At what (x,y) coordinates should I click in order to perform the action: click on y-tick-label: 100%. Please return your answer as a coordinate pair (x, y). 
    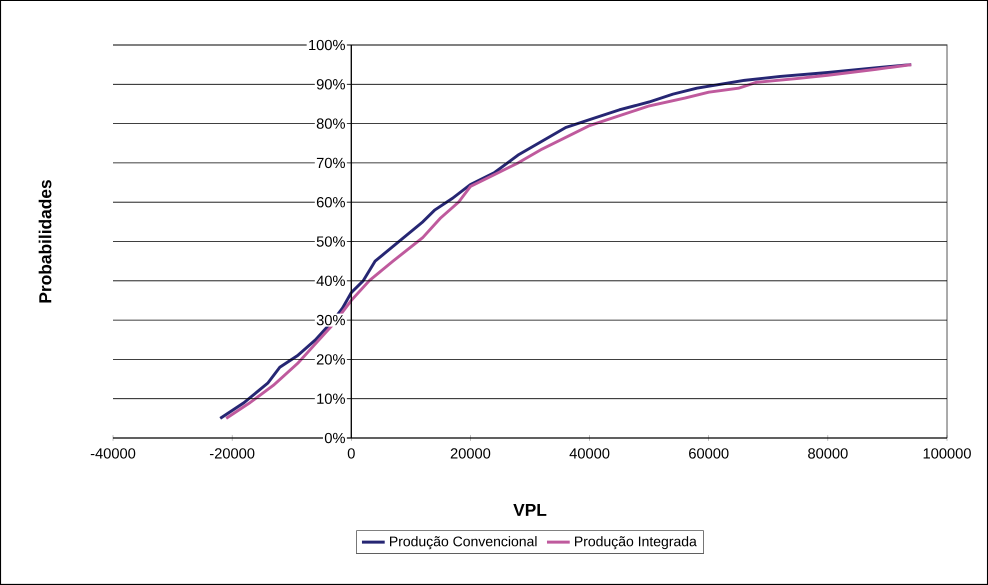
    Looking at the image, I should click on (327, 45).